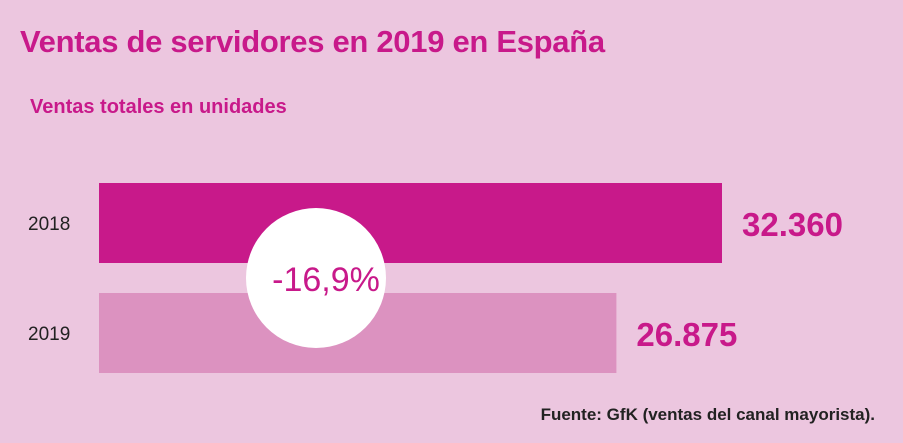 This screenshot has width=903, height=443. What do you see at coordinates (49, 334) in the screenshot?
I see `category-label-2019: 2019` at bounding box center [49, 334].